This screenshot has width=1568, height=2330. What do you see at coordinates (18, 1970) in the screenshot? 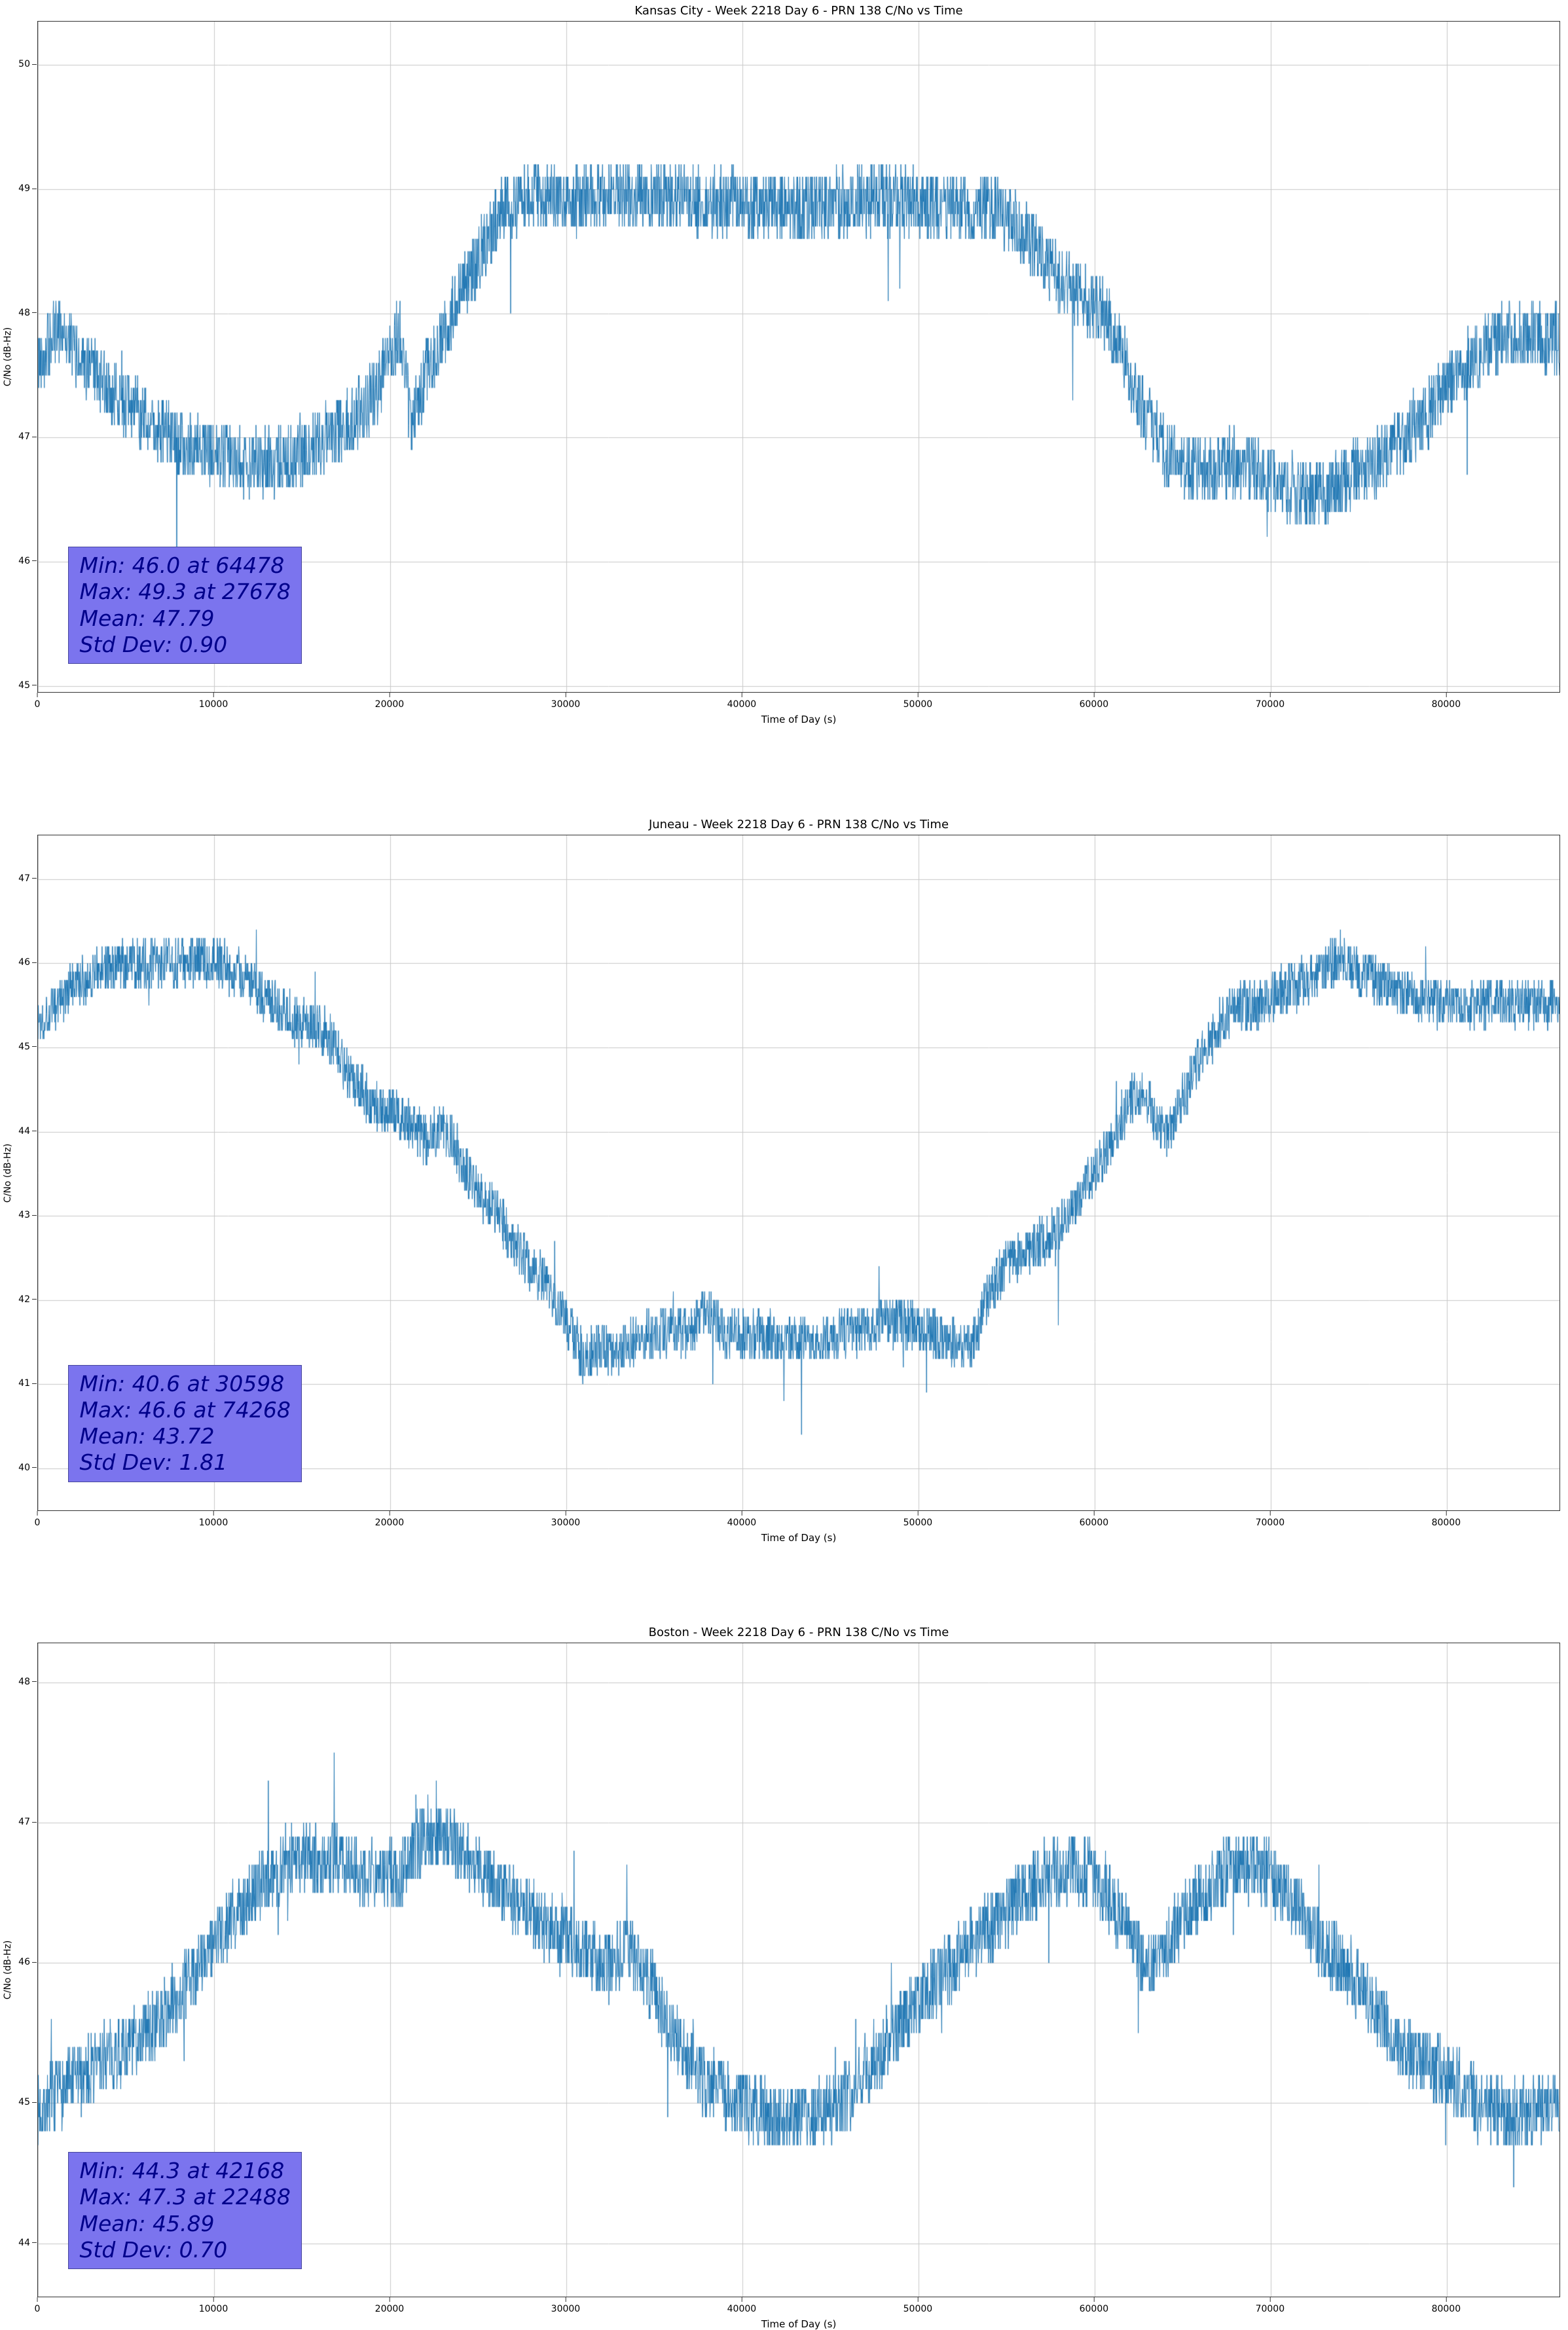
I see `y-axis: 44 45 46 47 48` at bounding box center [18, 1970].